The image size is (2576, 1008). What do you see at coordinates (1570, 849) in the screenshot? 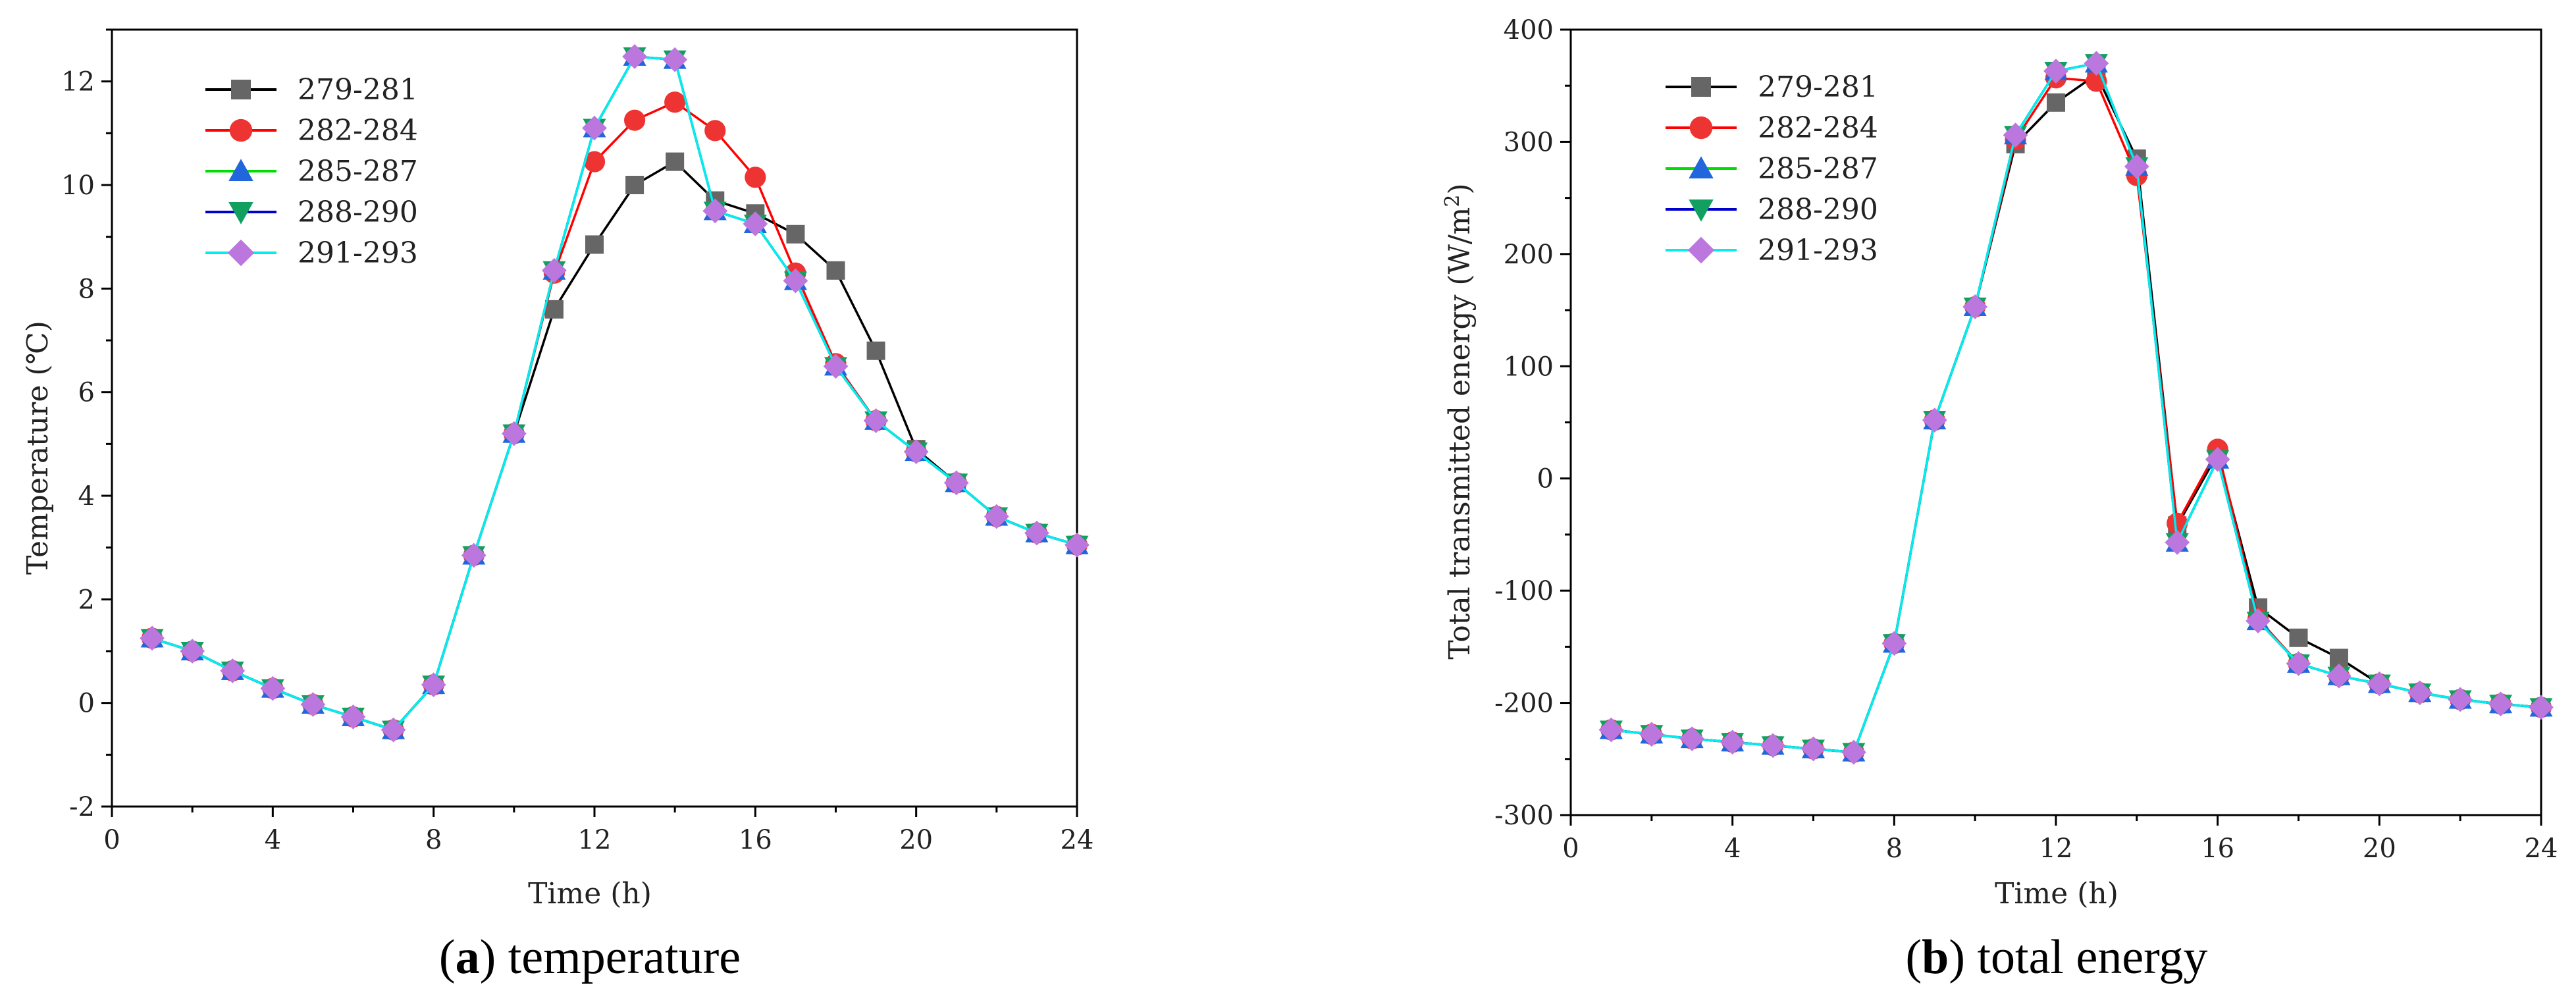
I see `x-tick-label: 0` at bounding box center [1570, 849].